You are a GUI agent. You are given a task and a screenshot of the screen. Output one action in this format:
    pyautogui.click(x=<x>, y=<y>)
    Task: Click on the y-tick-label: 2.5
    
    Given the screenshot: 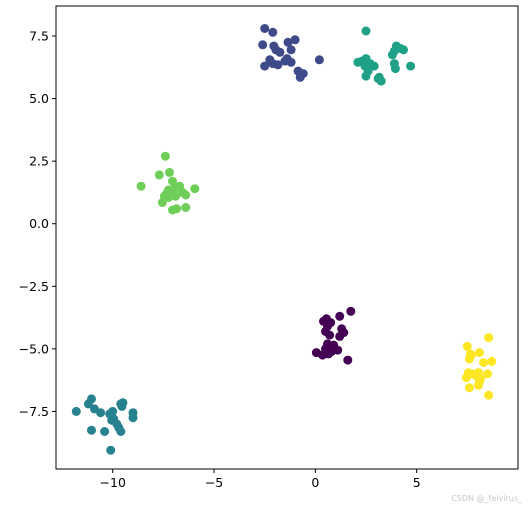 What is the action you would take?
    pyautogui.click(x=39, y=161)
    